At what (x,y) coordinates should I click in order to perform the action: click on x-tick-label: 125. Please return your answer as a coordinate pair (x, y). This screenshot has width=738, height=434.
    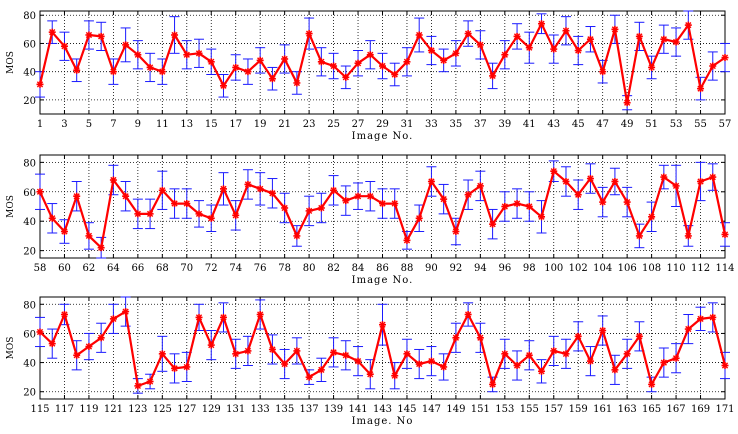
    Looking at the image, I should click on (162, 409).